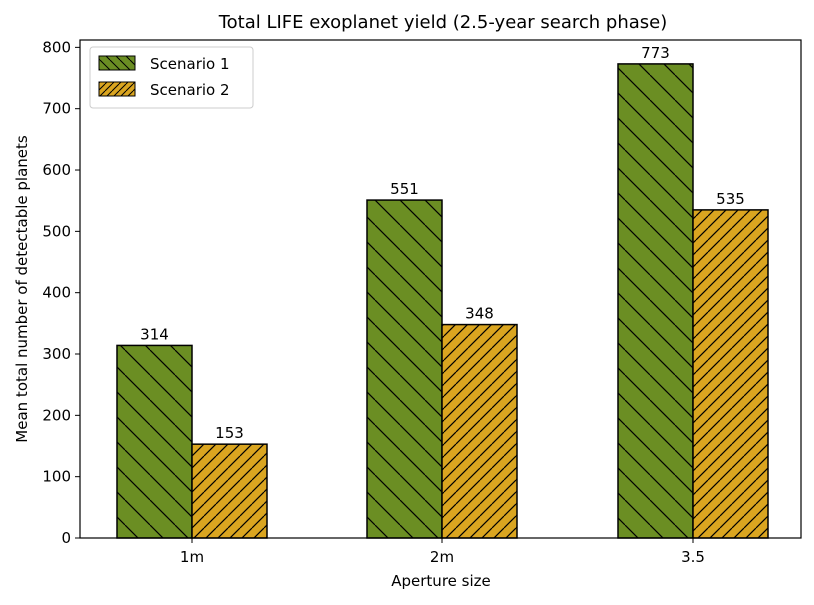  I want to click on legend-label-scenario-1: Scenario 1, so click(190, 64).